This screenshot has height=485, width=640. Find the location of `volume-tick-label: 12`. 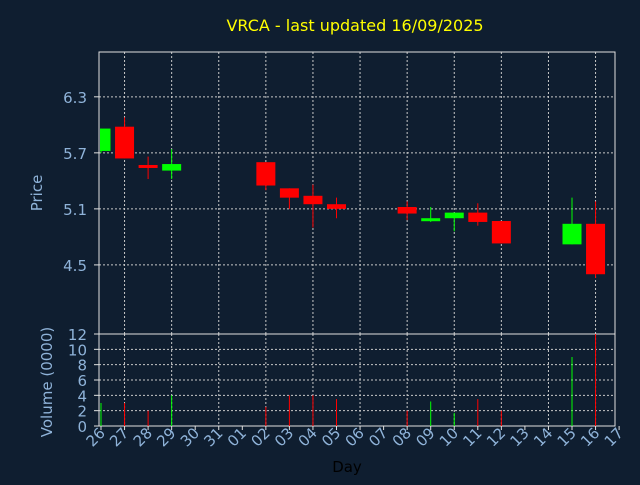

volume-tick-label: 12 is located at coordinates (77, 335).